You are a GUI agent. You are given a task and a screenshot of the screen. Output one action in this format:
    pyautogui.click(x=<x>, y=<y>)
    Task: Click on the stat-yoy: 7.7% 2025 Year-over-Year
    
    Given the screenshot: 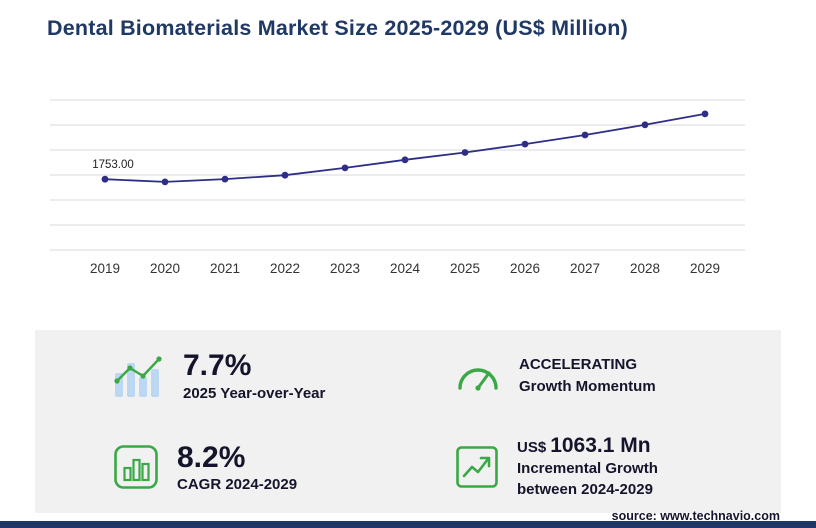 What is the action you would take?
    pyautogui.click(x=221, y=376)
    